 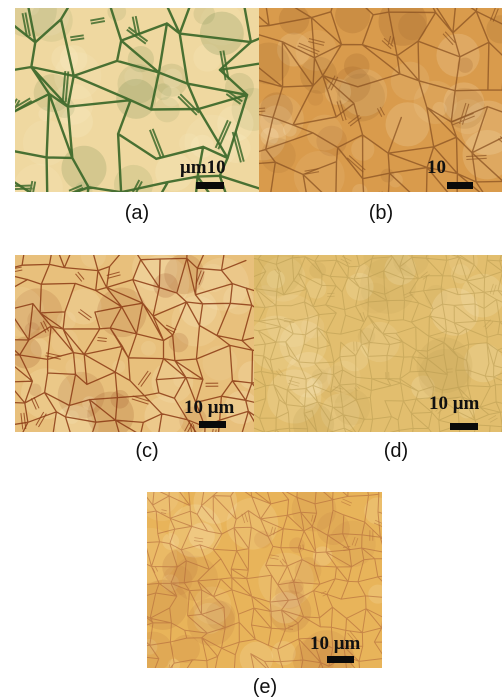 What do you see at coordinates (137, 213) in the screenshot?
I see `caption-a: (a)` at bounding box center [137, 213].